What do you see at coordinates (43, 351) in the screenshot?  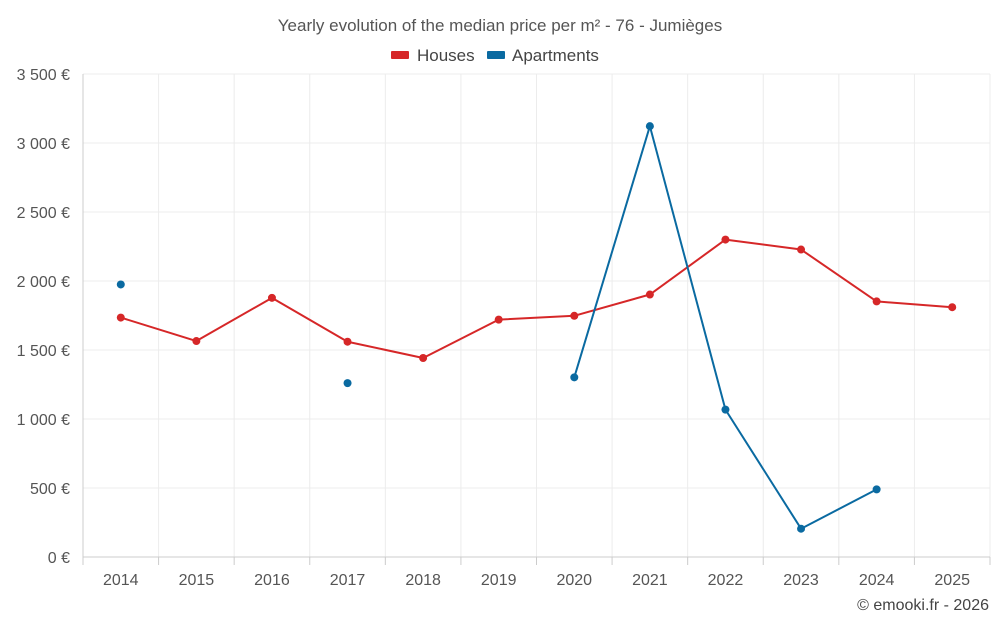 I see `y-tick-label: 1 500 €` at bounding box center [43, 351].